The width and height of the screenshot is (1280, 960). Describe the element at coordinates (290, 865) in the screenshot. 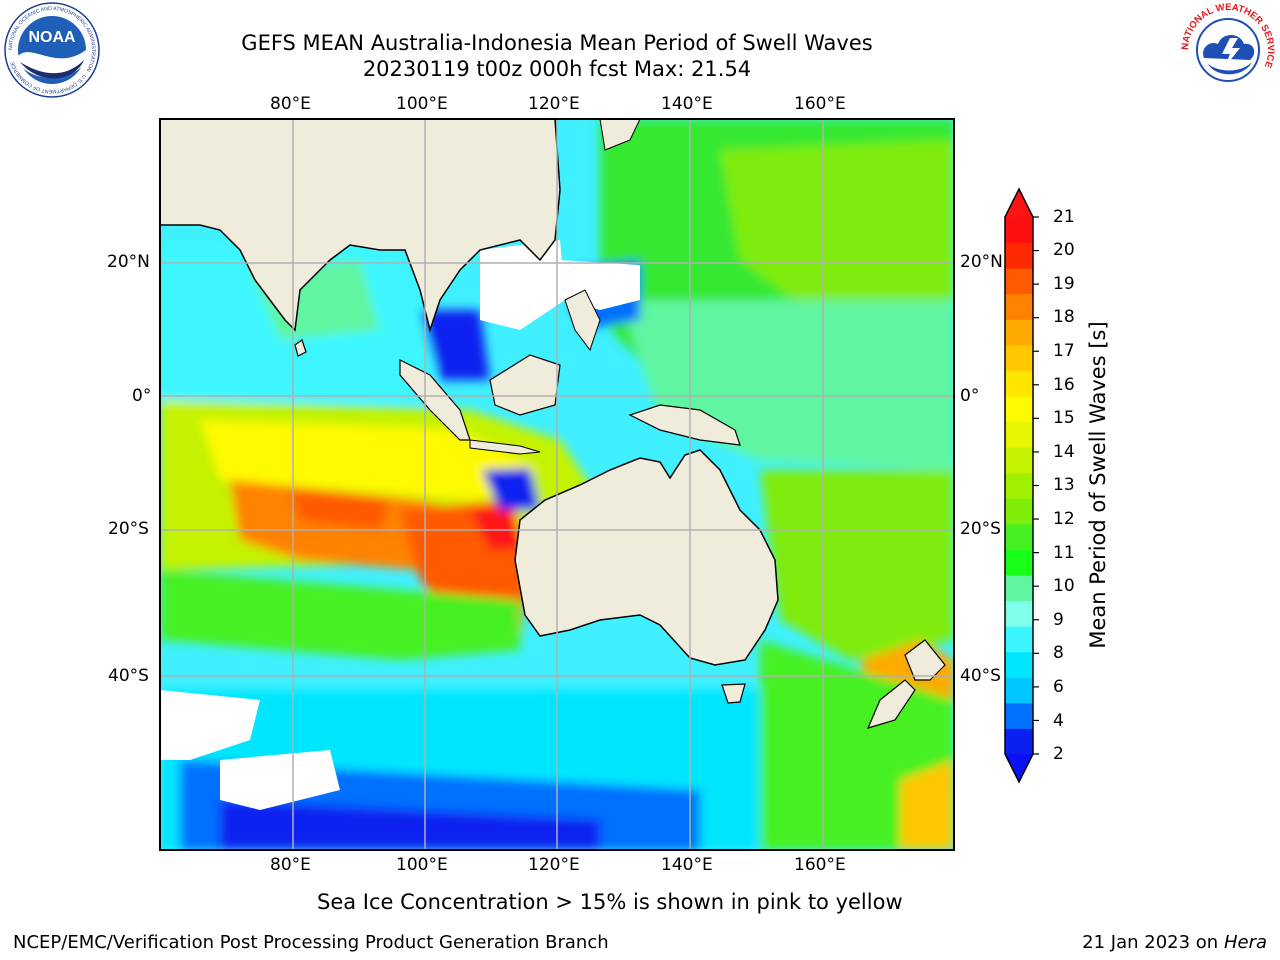

I see `lon-tick-bottom: 80°E` at that location.